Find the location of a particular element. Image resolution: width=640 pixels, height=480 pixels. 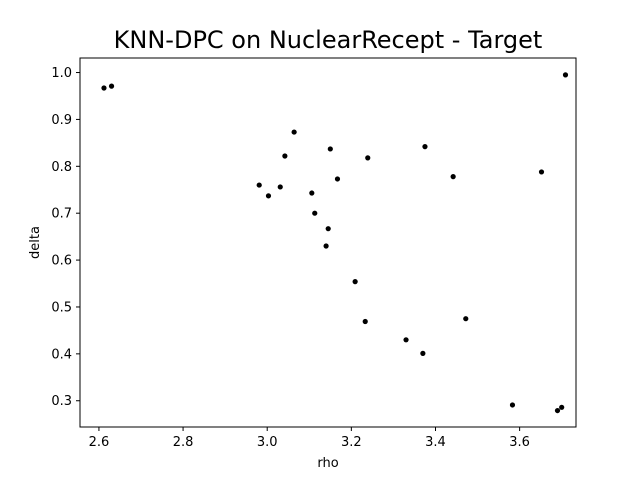

y-axis-label: delta is located at coordinates (35, 242).